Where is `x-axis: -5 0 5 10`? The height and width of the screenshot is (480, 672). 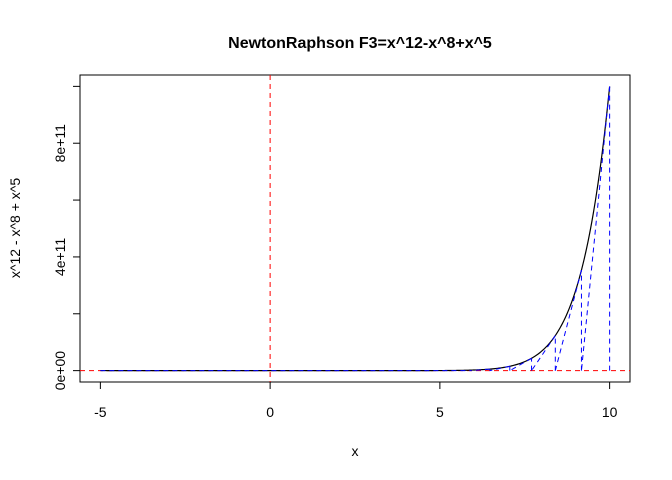
x-axis: -5 0 5 10 is located at coordinates (356, 400).